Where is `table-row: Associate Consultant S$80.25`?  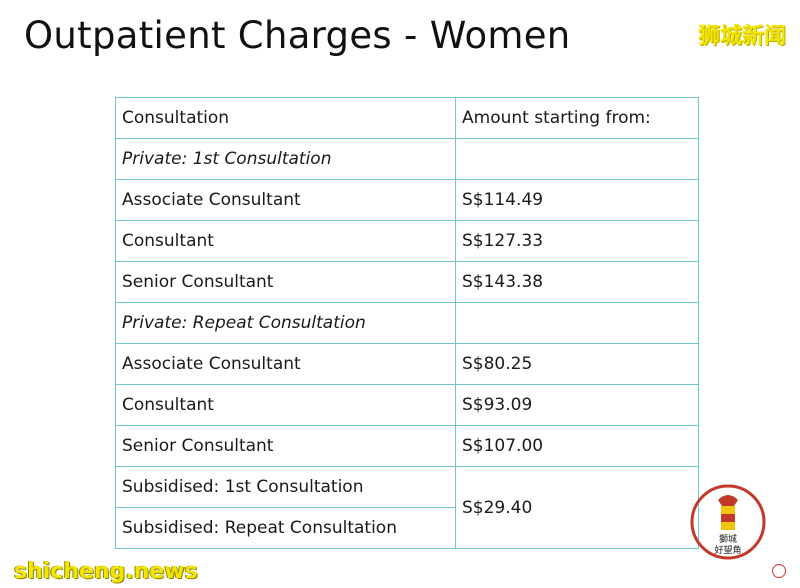 table-row: Associate Consultant S$80.25 is located at coordinates (407, 364).